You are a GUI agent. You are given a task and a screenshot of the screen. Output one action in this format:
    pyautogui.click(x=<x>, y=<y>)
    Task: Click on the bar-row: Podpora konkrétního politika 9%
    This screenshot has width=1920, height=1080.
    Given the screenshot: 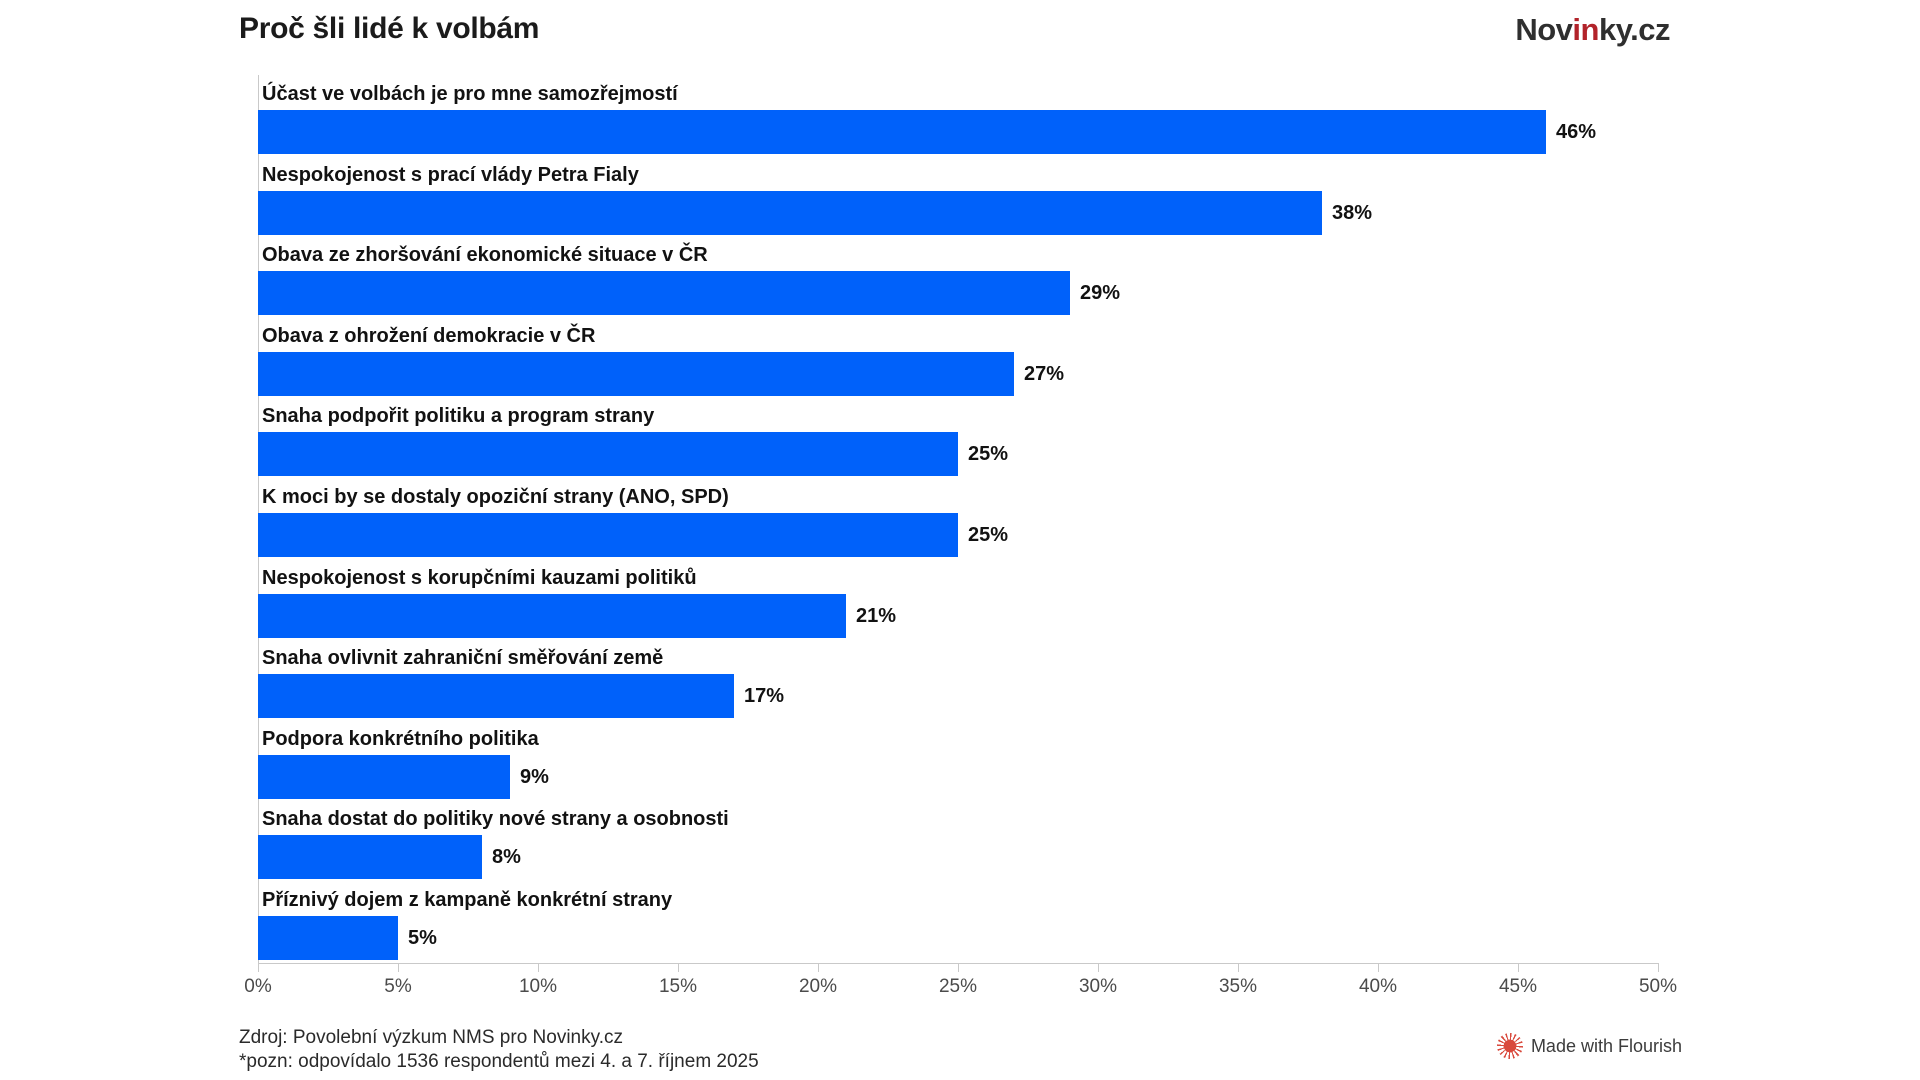 What is the action you would take?
    pyautogui.click(x=958, y=768)
    